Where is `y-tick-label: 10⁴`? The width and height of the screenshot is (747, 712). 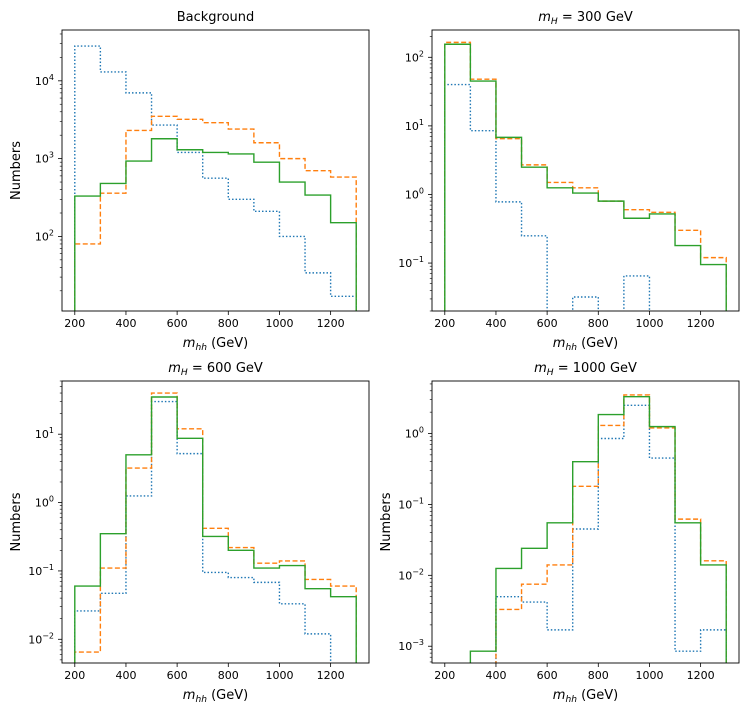
y-tick-label: 10⁴ is located at coordinates (44, 80).